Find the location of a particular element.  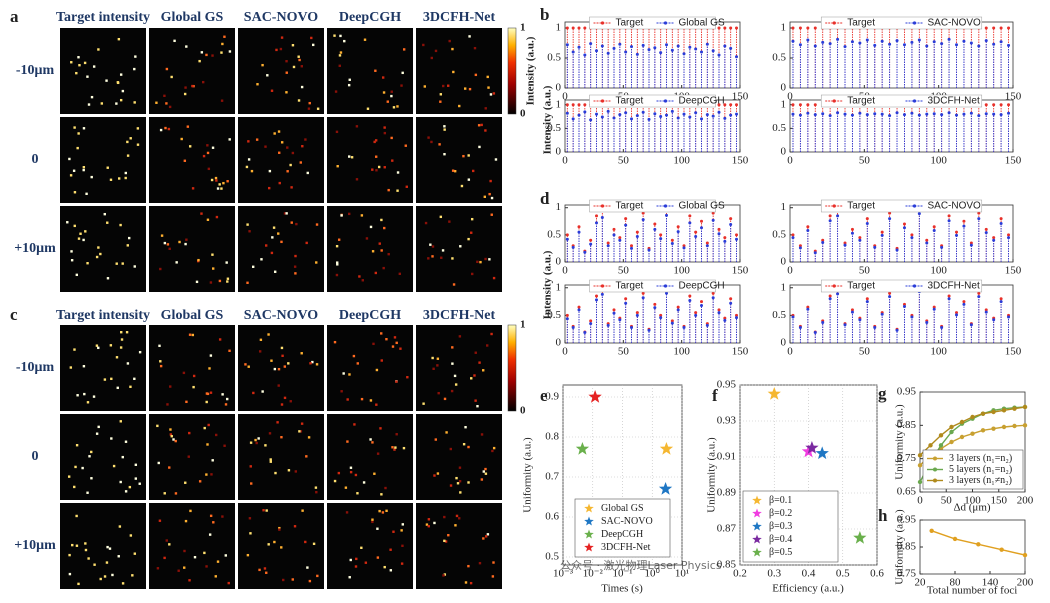

panel-label: c is located at coordinates (14, 314).